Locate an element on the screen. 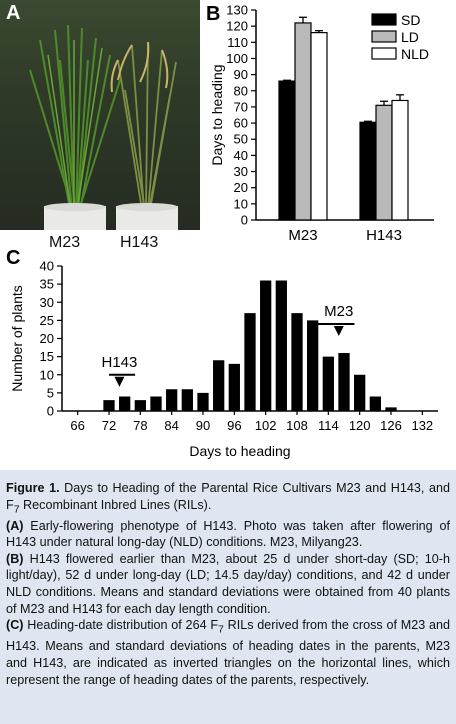 This screenshot has height=724, width=456. caption-c-text-1: Heading-date distribution of 264 F is located at coordinates (121, 625).